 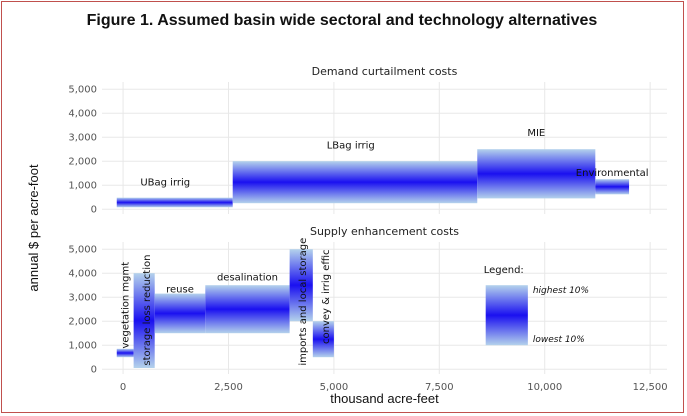 I want to click on supply-bar-label: vegetation mgmt, so click(x=126, y=305).